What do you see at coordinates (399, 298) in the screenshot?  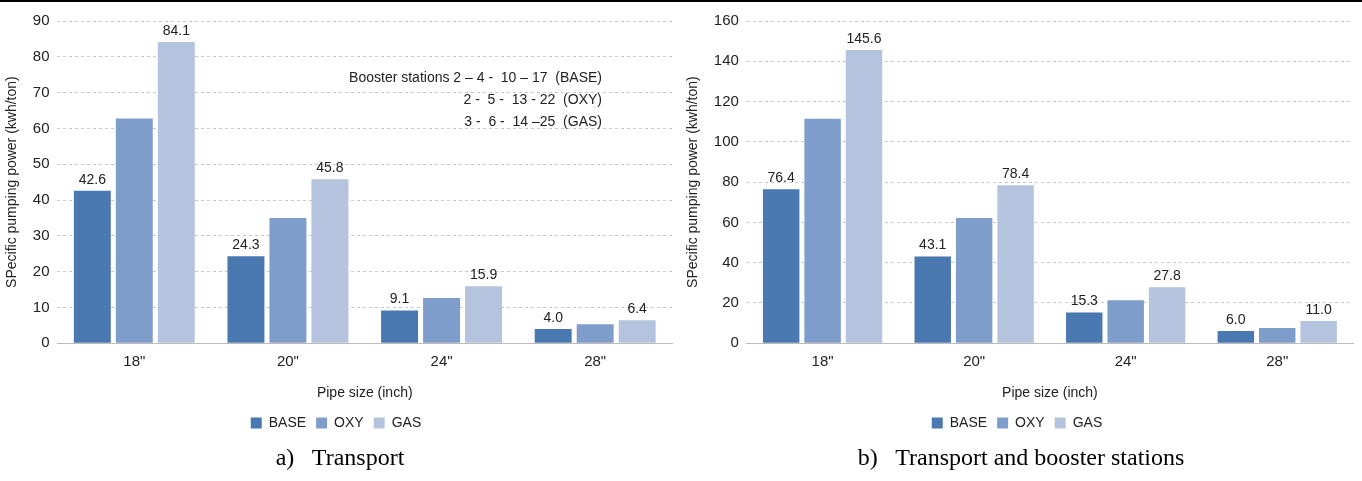 I see `data-label: 9.1` at bounding box center [399, 298].